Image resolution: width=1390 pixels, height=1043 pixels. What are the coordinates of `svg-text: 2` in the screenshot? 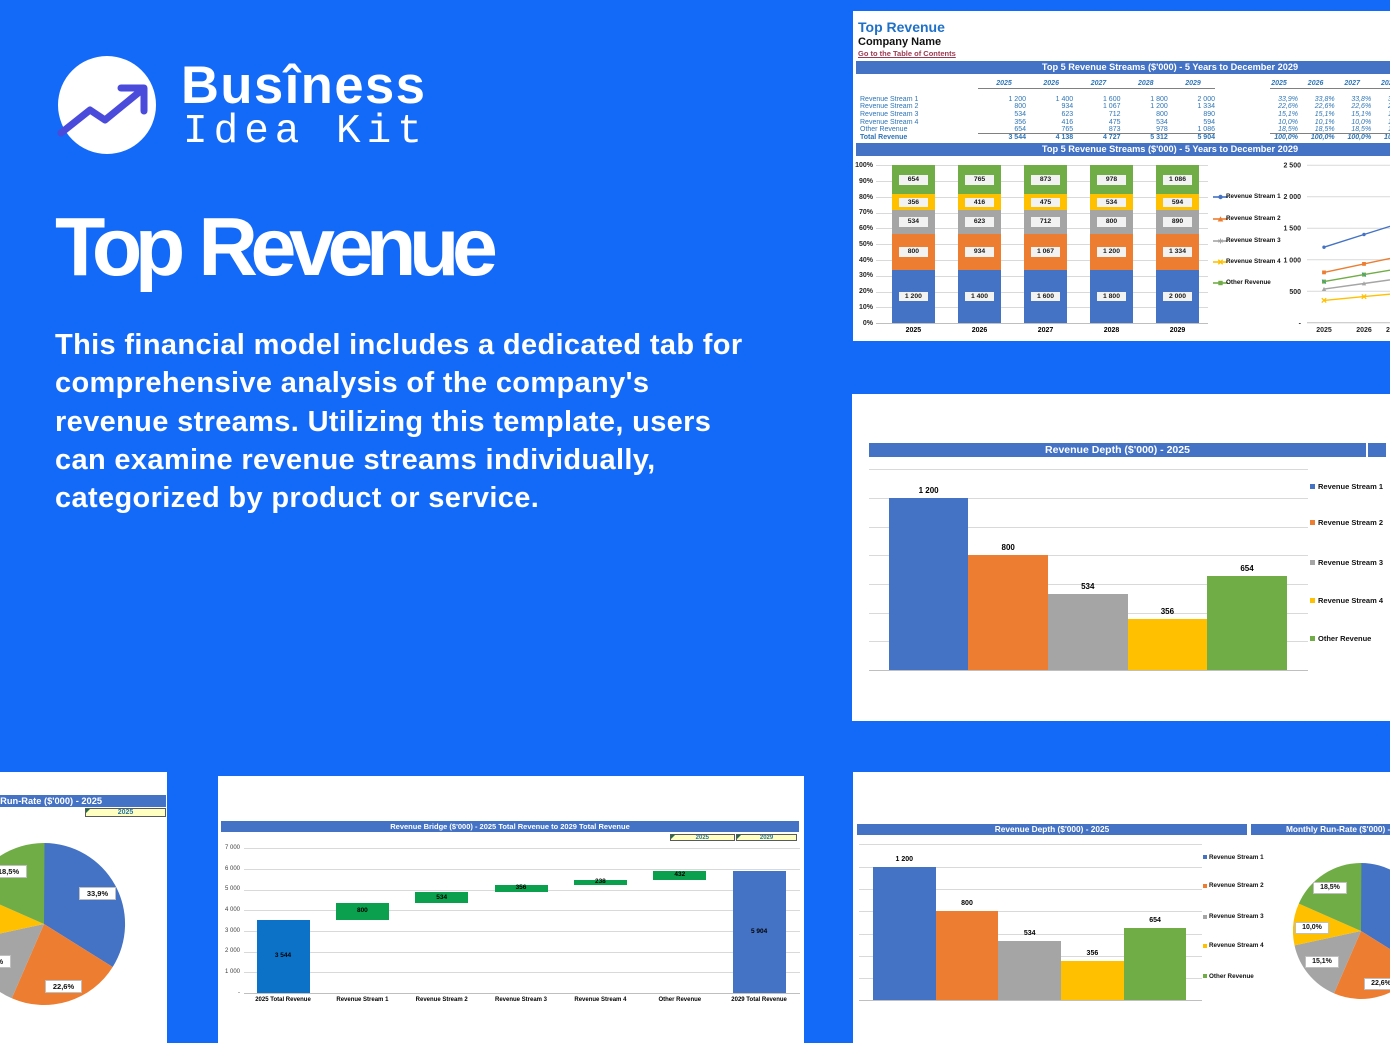 It's located at (1388, 330).